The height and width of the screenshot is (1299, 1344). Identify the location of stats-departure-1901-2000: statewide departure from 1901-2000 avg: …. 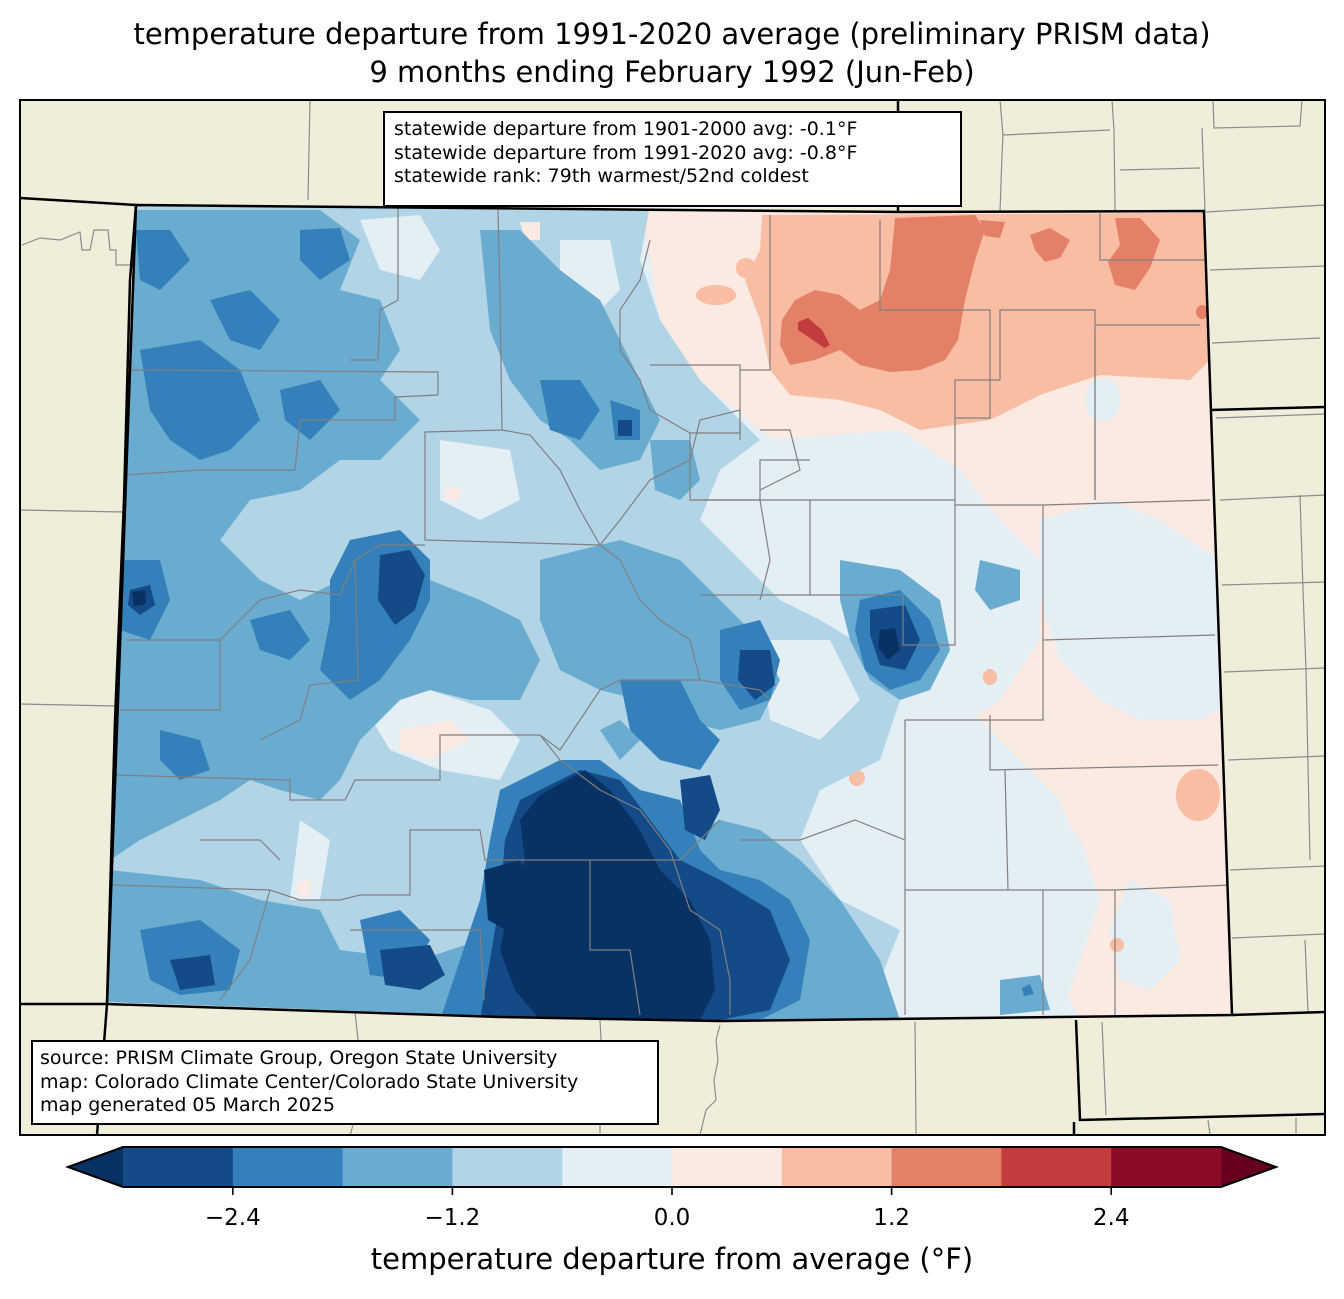
(626, 129).